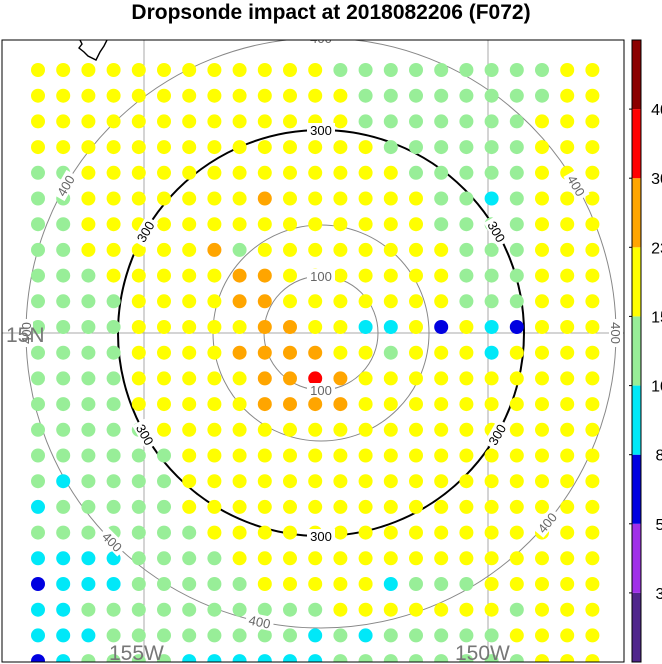  What do you see at coordinates (321, 276) in the screenshot?
I see `ring-label-group: 100` at bounding box center [321, 276].